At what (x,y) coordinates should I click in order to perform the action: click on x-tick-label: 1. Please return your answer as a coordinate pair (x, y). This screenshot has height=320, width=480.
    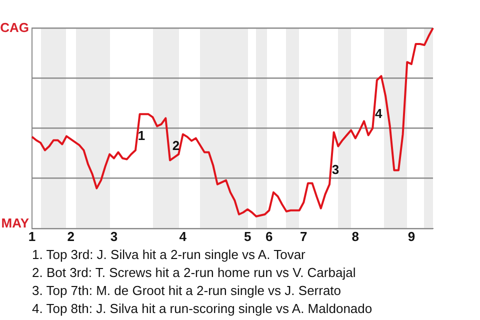
    Looking at the image, I should click on (32, 236).